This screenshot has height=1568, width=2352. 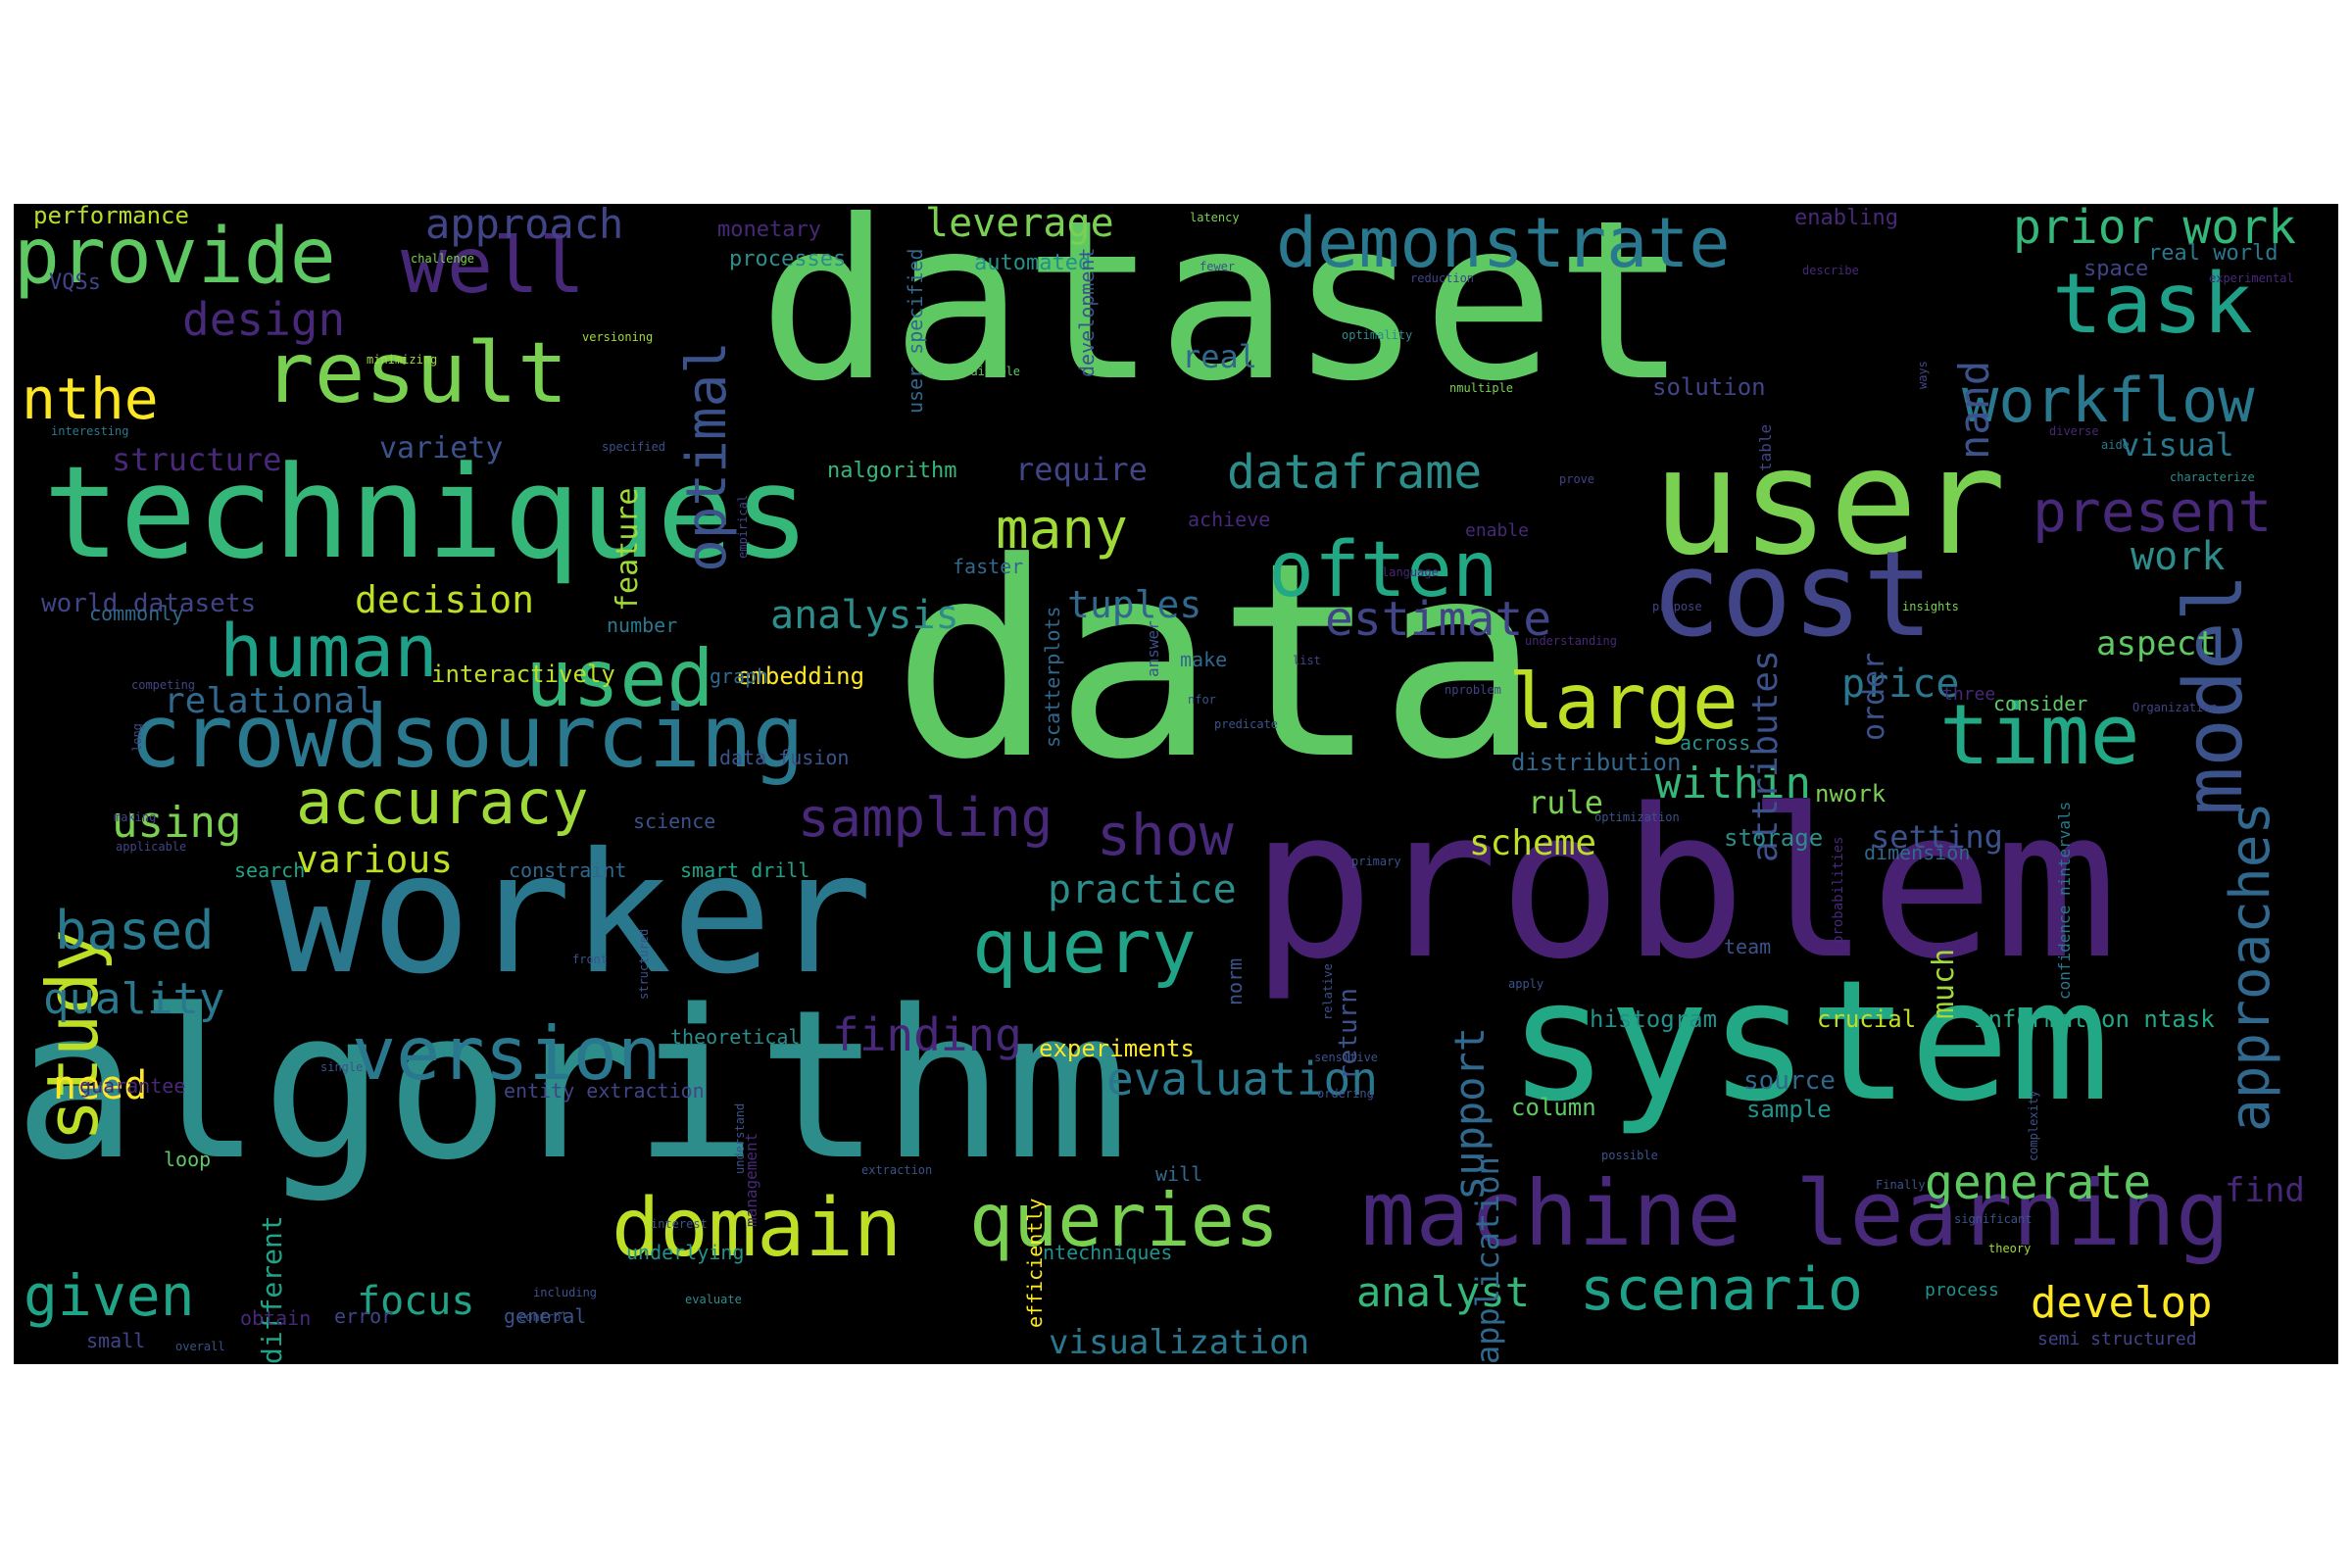 I want to click on cloud-word: practice, so click(x=1142, y=889).